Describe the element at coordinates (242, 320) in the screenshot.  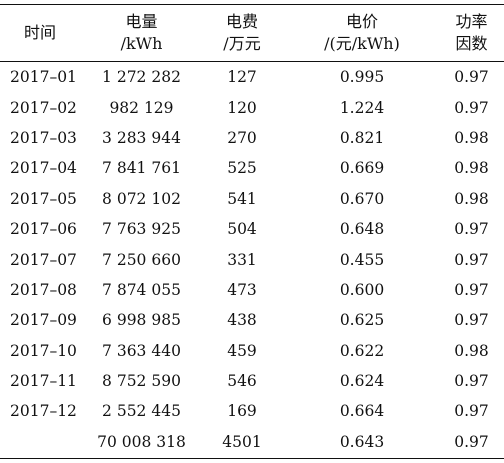
I see `cell-fee: 438` at that location.